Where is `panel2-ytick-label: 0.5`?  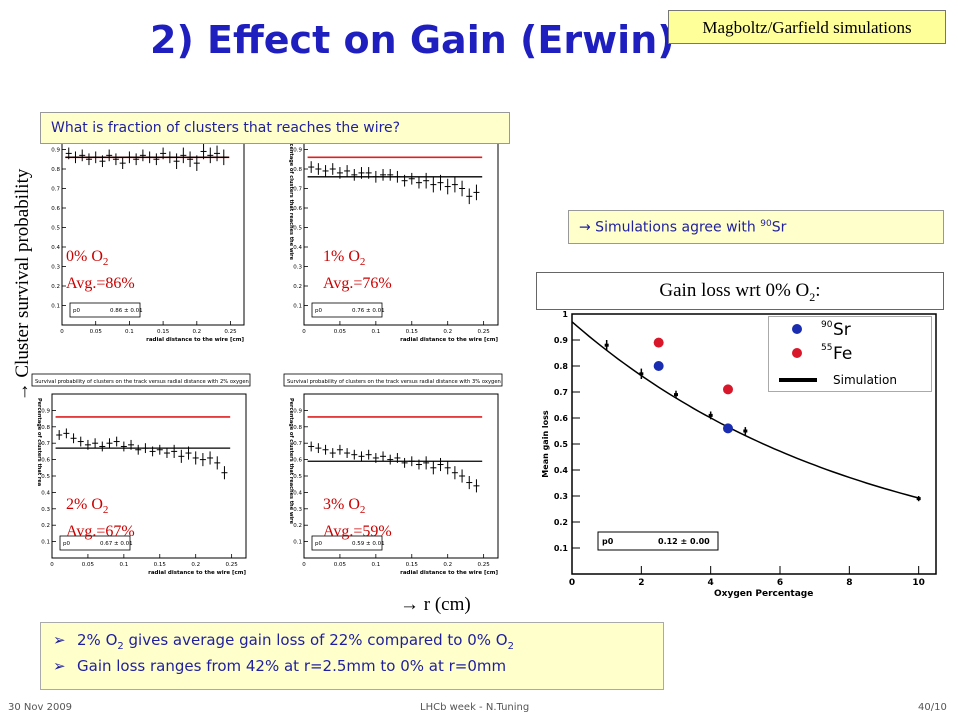 panel2-ytick-label: 0.5 is located at coordinates (45, 477).